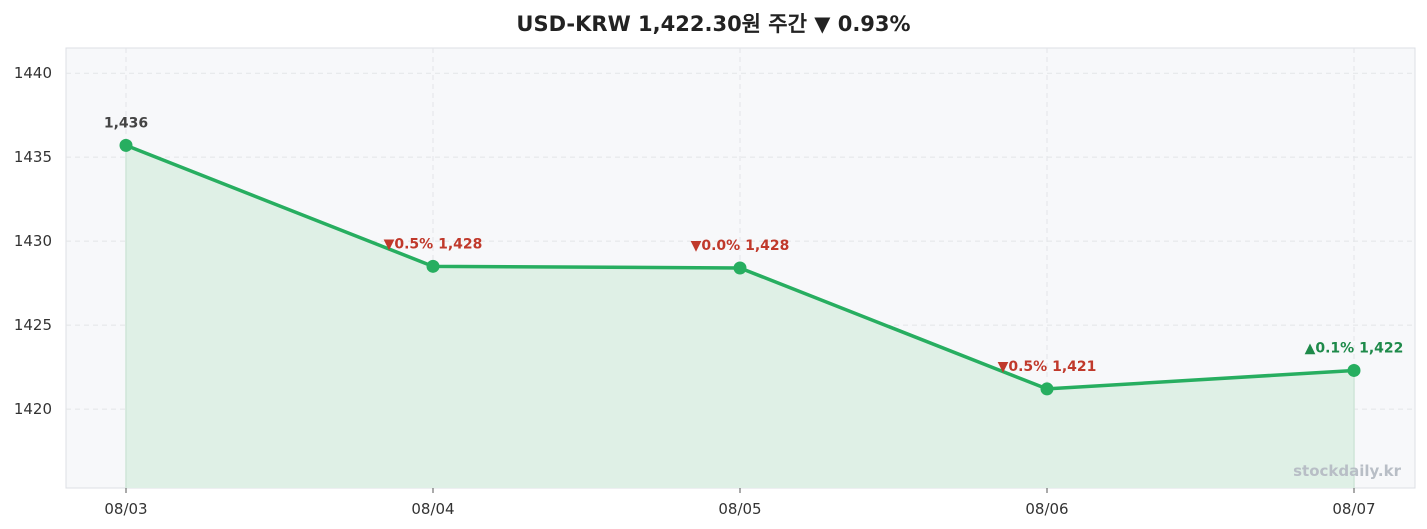 The image size is (1427, 529). I want to click on data-label: ▼0.5% 1,421, so click(1047, 367).